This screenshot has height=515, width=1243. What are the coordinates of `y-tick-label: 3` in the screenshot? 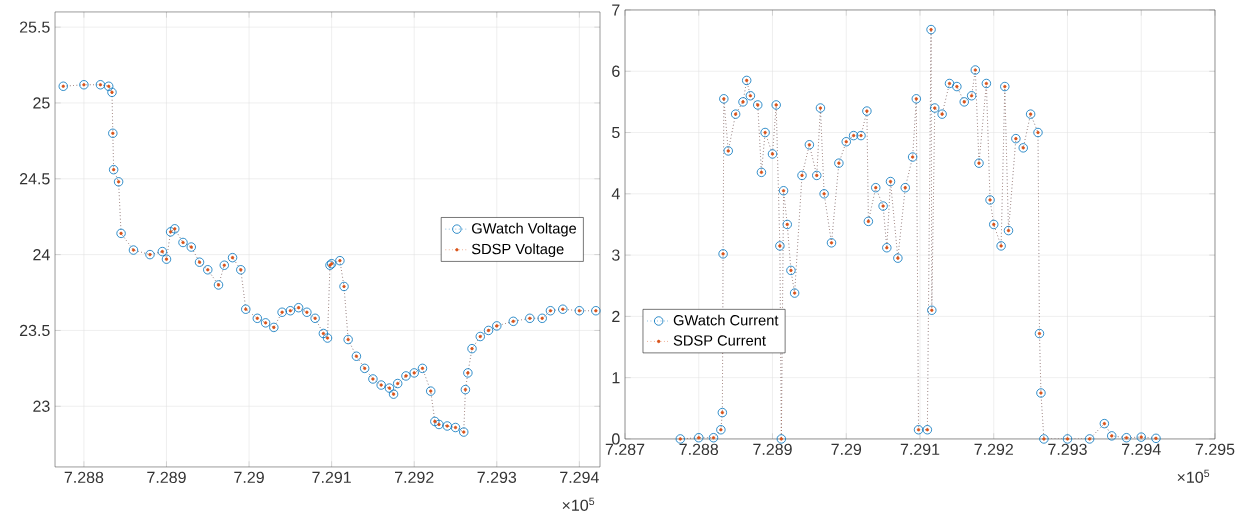 It's located at (616, 255).